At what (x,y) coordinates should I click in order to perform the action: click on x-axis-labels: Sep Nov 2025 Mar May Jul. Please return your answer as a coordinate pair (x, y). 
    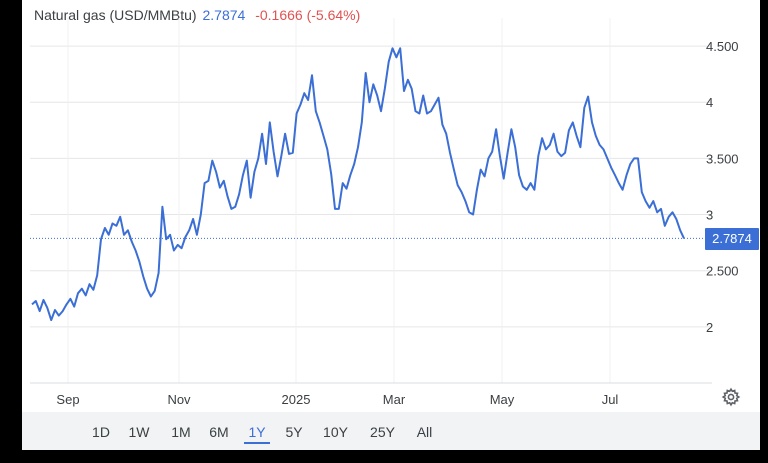
    Looking at the image, I should click on (337, 399).